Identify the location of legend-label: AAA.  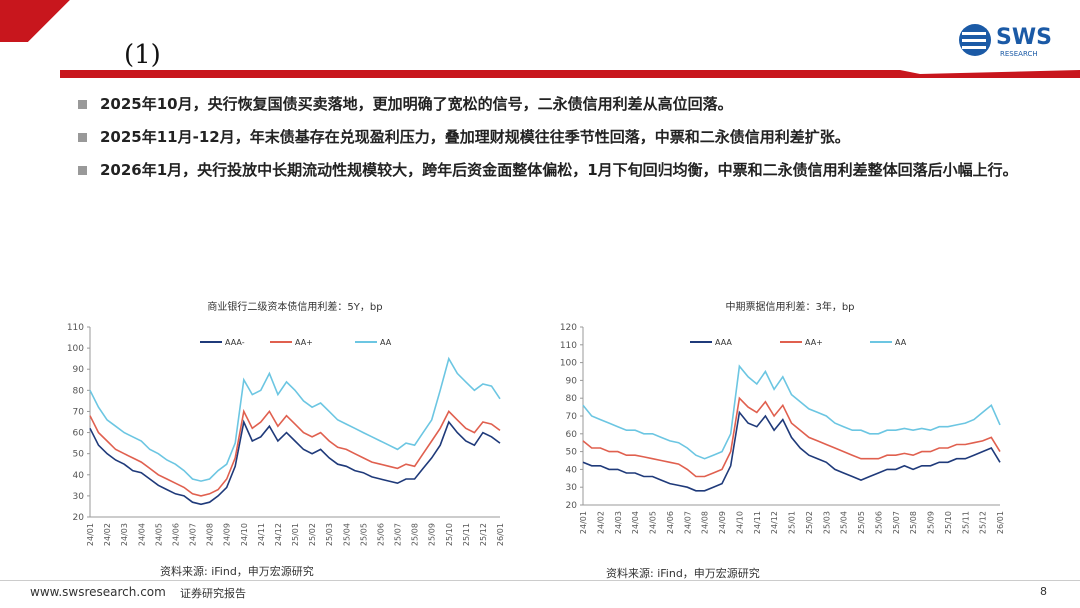
(723, 342).